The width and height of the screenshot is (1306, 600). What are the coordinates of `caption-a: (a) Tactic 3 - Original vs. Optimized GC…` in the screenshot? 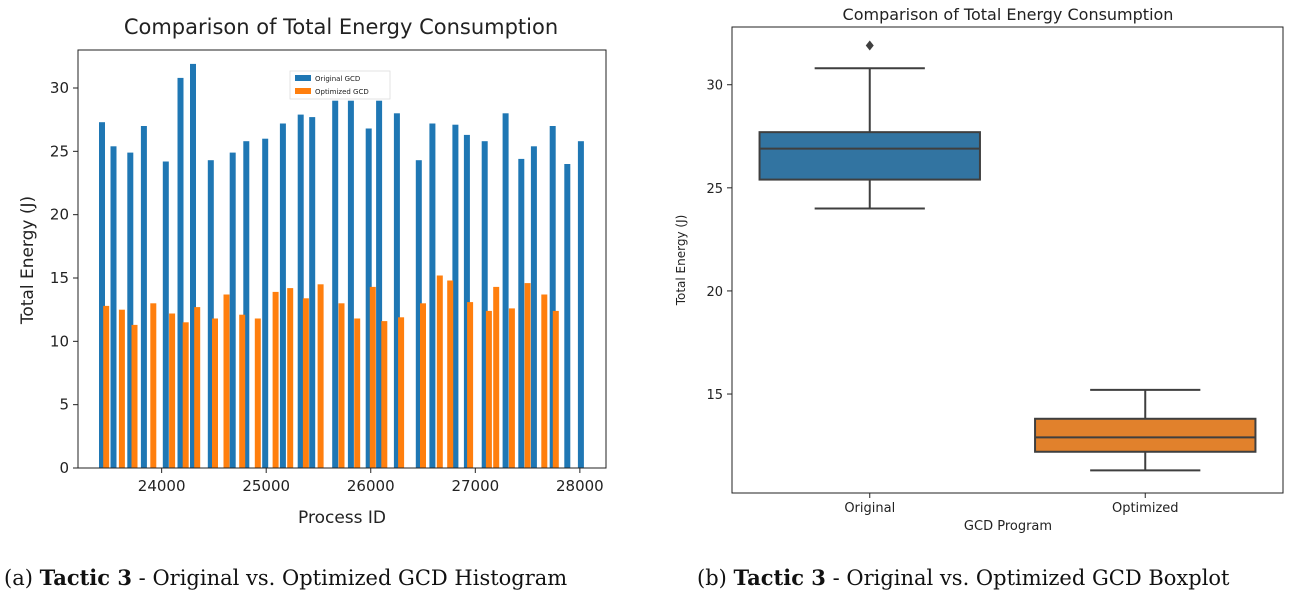 It's located at (285, 577).